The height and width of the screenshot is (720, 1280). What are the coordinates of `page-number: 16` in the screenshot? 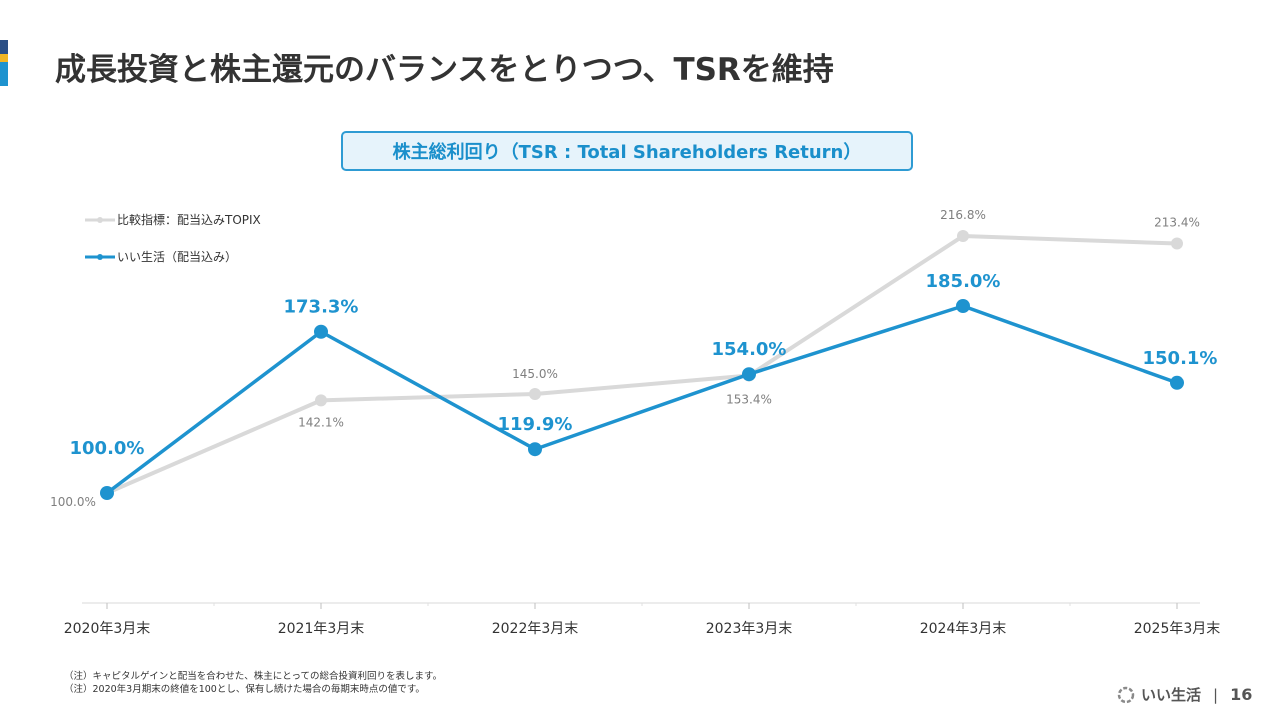 It's located at (1241, 694).